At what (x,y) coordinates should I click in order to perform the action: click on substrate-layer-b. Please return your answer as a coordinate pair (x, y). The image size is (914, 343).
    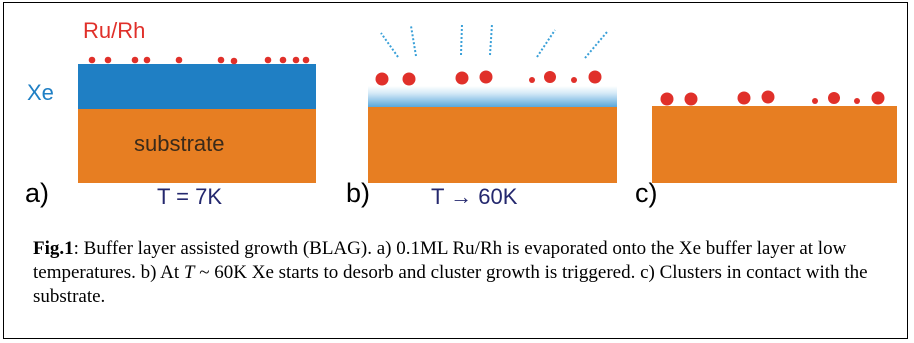
    Looking at the image, I should click on (492, 145).